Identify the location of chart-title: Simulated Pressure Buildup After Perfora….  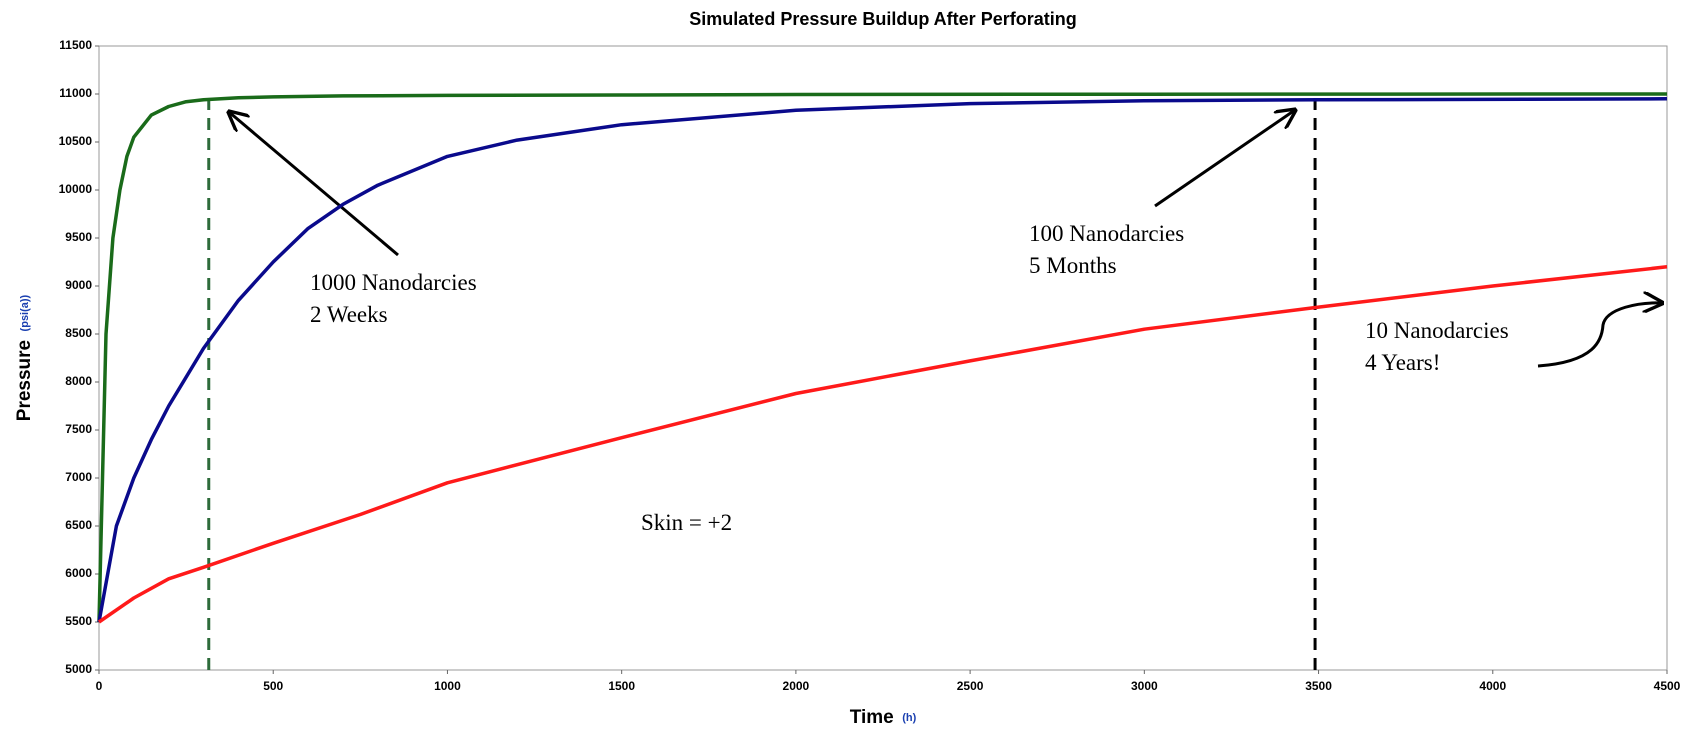
(882, 19).